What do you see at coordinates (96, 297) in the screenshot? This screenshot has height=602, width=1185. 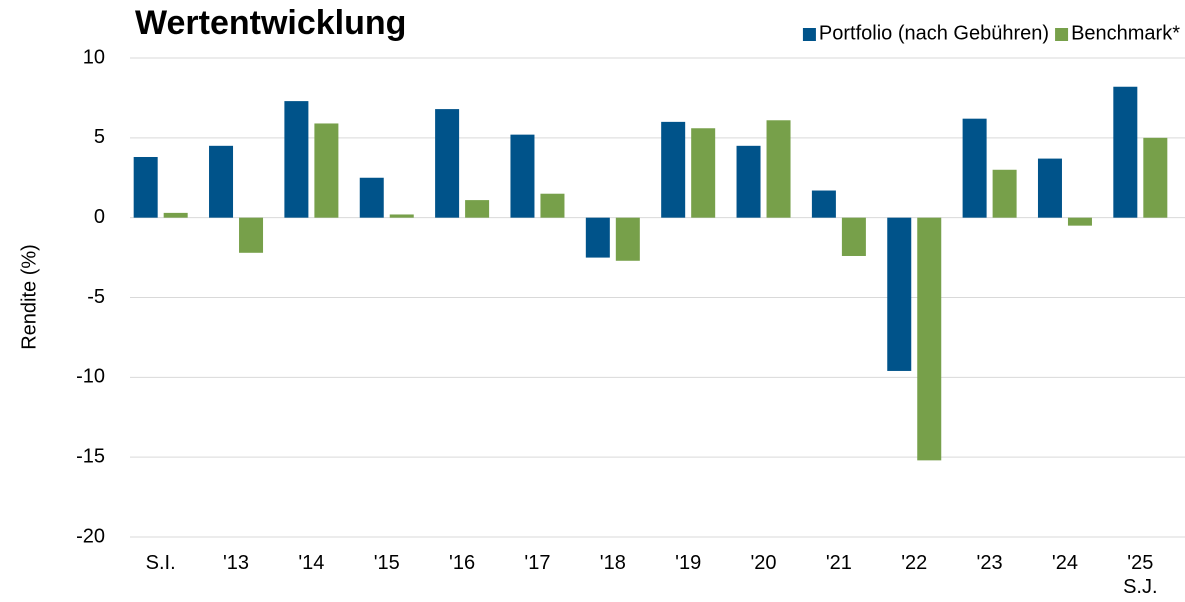 I see `y-tick-label: -5` at bounding box center [96, 297].